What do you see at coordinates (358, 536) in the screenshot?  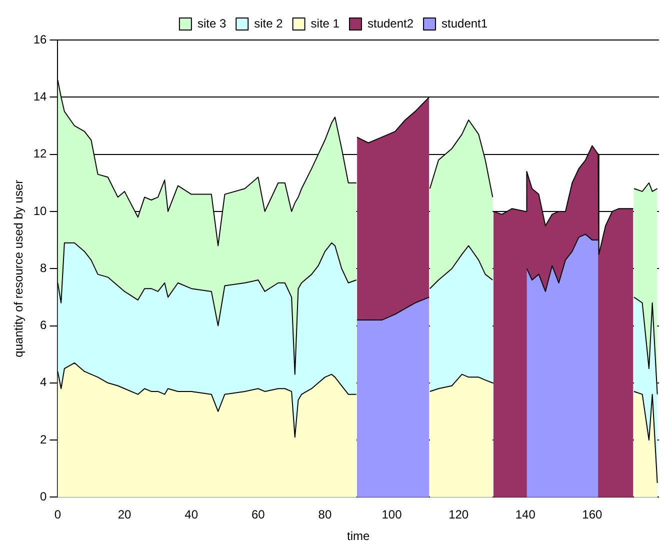 I see `x-axis-title: time` at bounding box center [358, 536].